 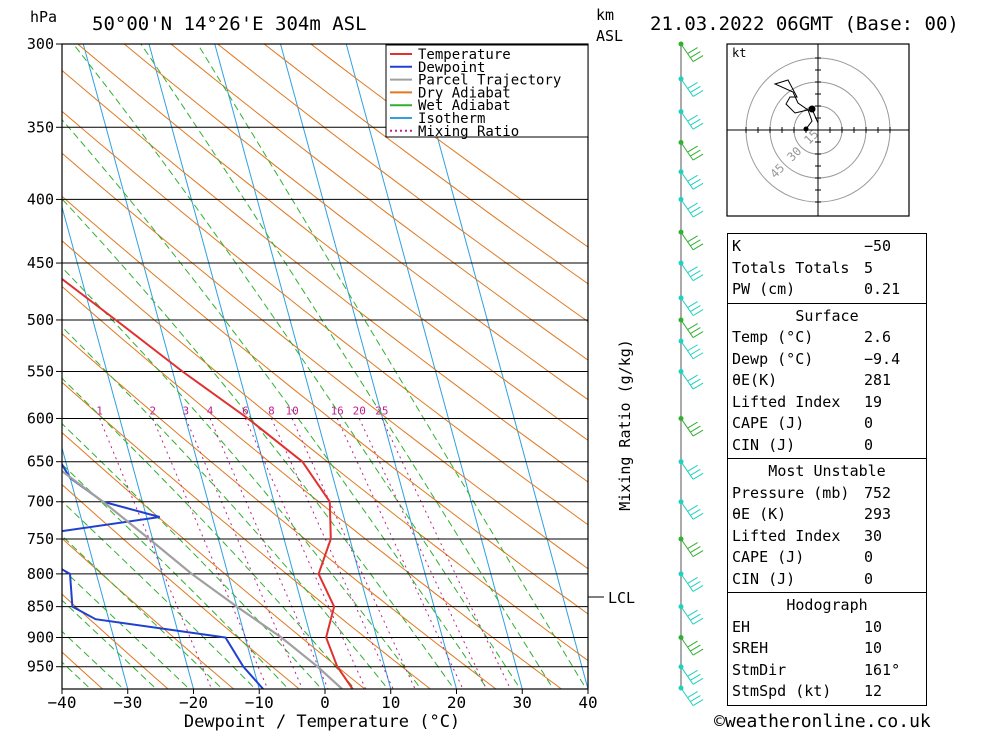 What do you see at coordinates (489, 81) in the screenshot?
I see `legend-entry: Parcel Trajectory` at bounding box center [489, 81].